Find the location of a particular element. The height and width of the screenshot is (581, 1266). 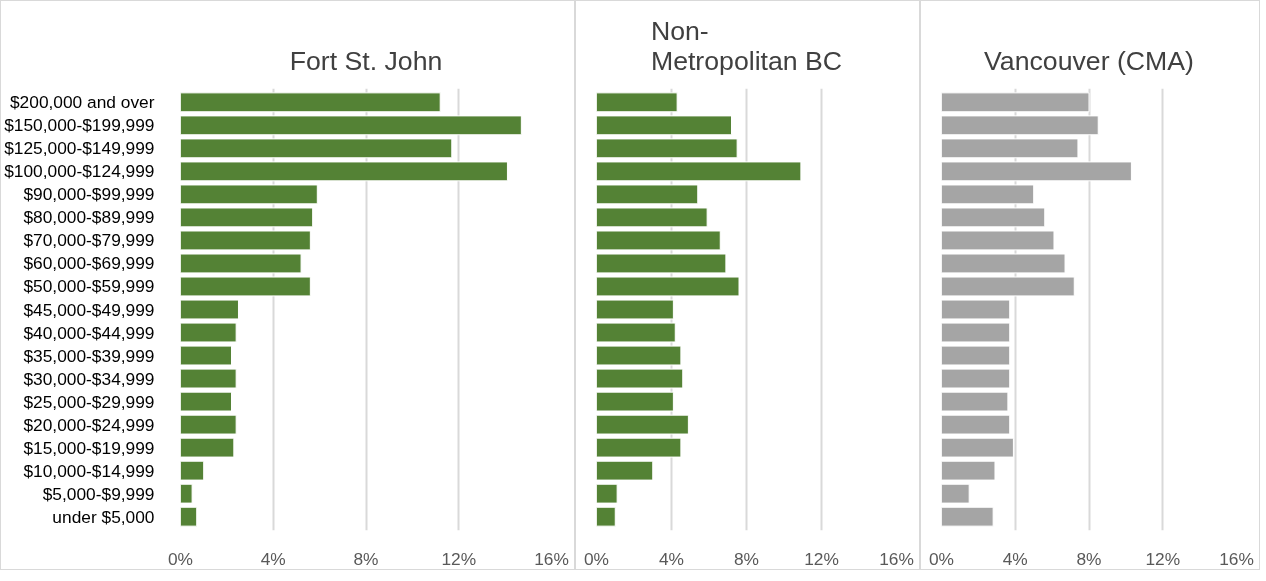

y-tick-label: $20,000-$24,999 is located at coordinates (89, 424).